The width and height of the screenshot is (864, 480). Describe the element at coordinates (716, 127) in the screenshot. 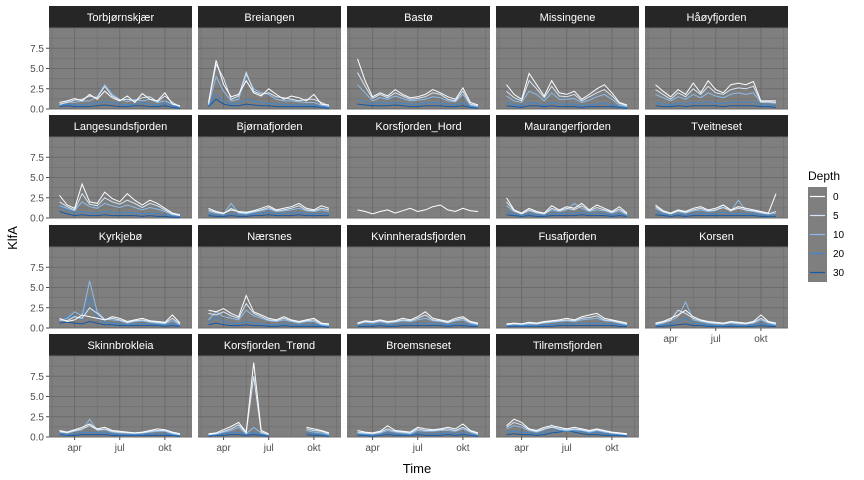

I see `strip-label: Tveitneset` at that location.